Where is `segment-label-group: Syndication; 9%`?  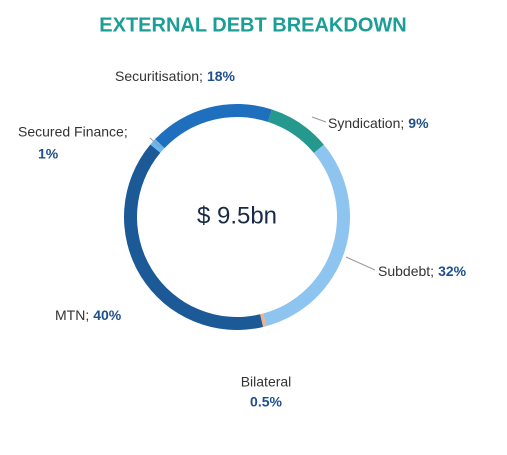 segment-label-group: Syndication; 9% is located at coordinates (378, 123).